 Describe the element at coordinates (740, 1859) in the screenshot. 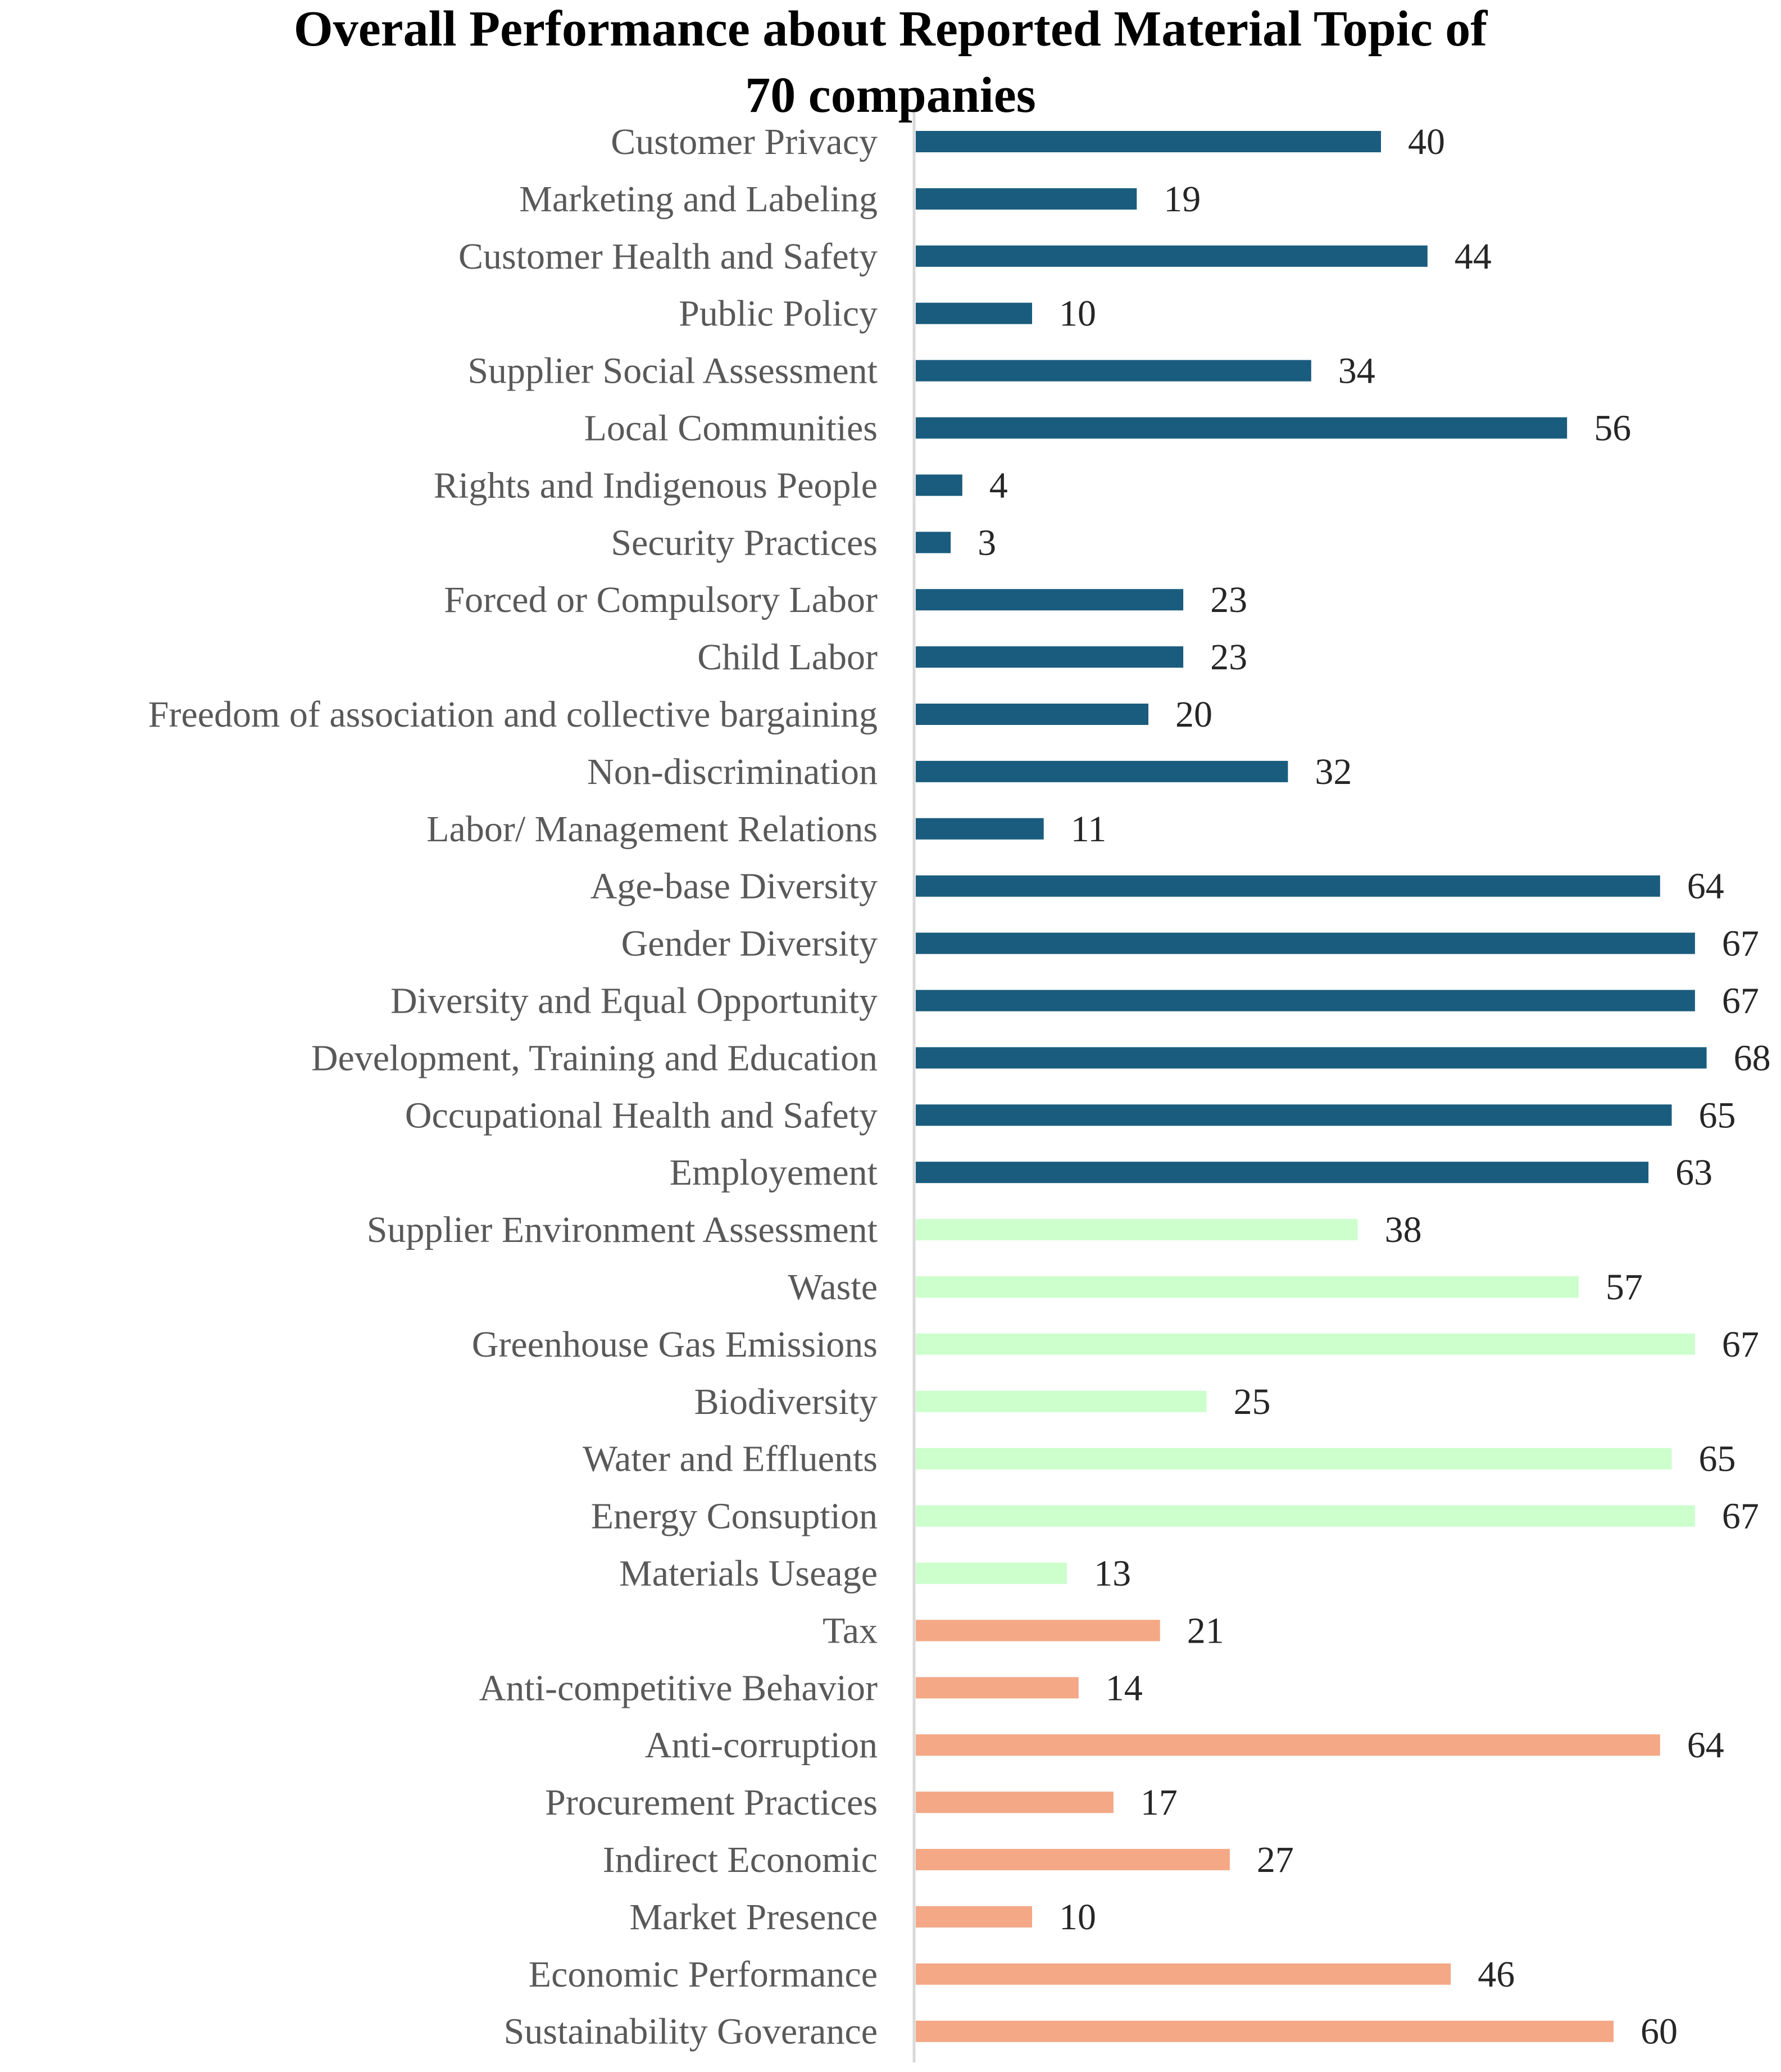

I see `category-label-indirect-economic: Indirect Economic` at that location.